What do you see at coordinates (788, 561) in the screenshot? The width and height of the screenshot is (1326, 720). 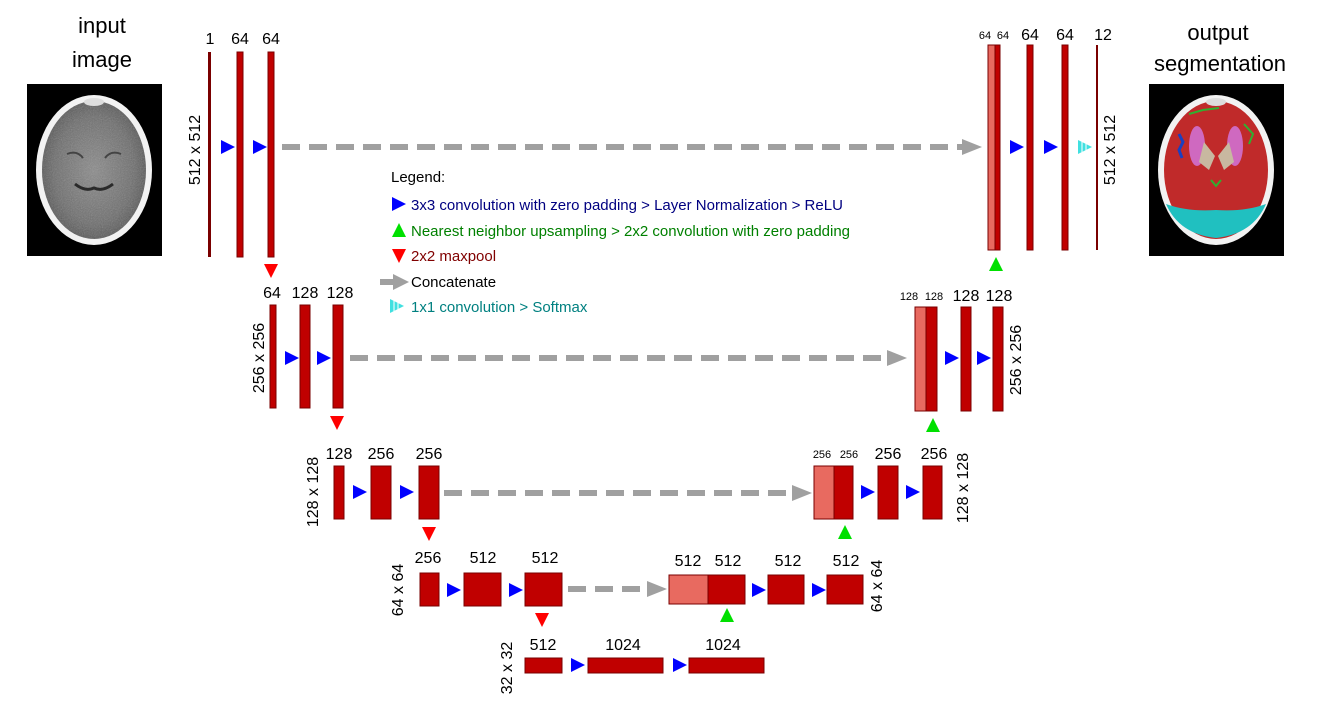 I see `channel-label-dec4-2: 512` at bounding box center [788, 561].